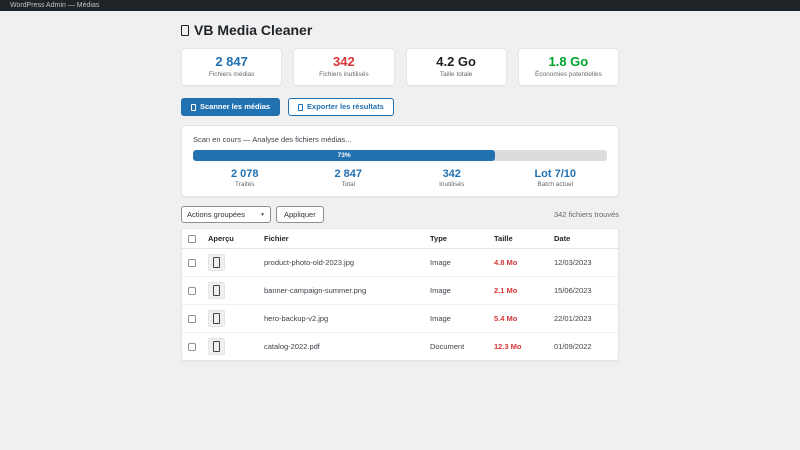 This screenshot has width=800, height=450. What do you see at coordinates (185, 30) in the screenshot?
I see `broom-icon` at bounding box center [185, 30].